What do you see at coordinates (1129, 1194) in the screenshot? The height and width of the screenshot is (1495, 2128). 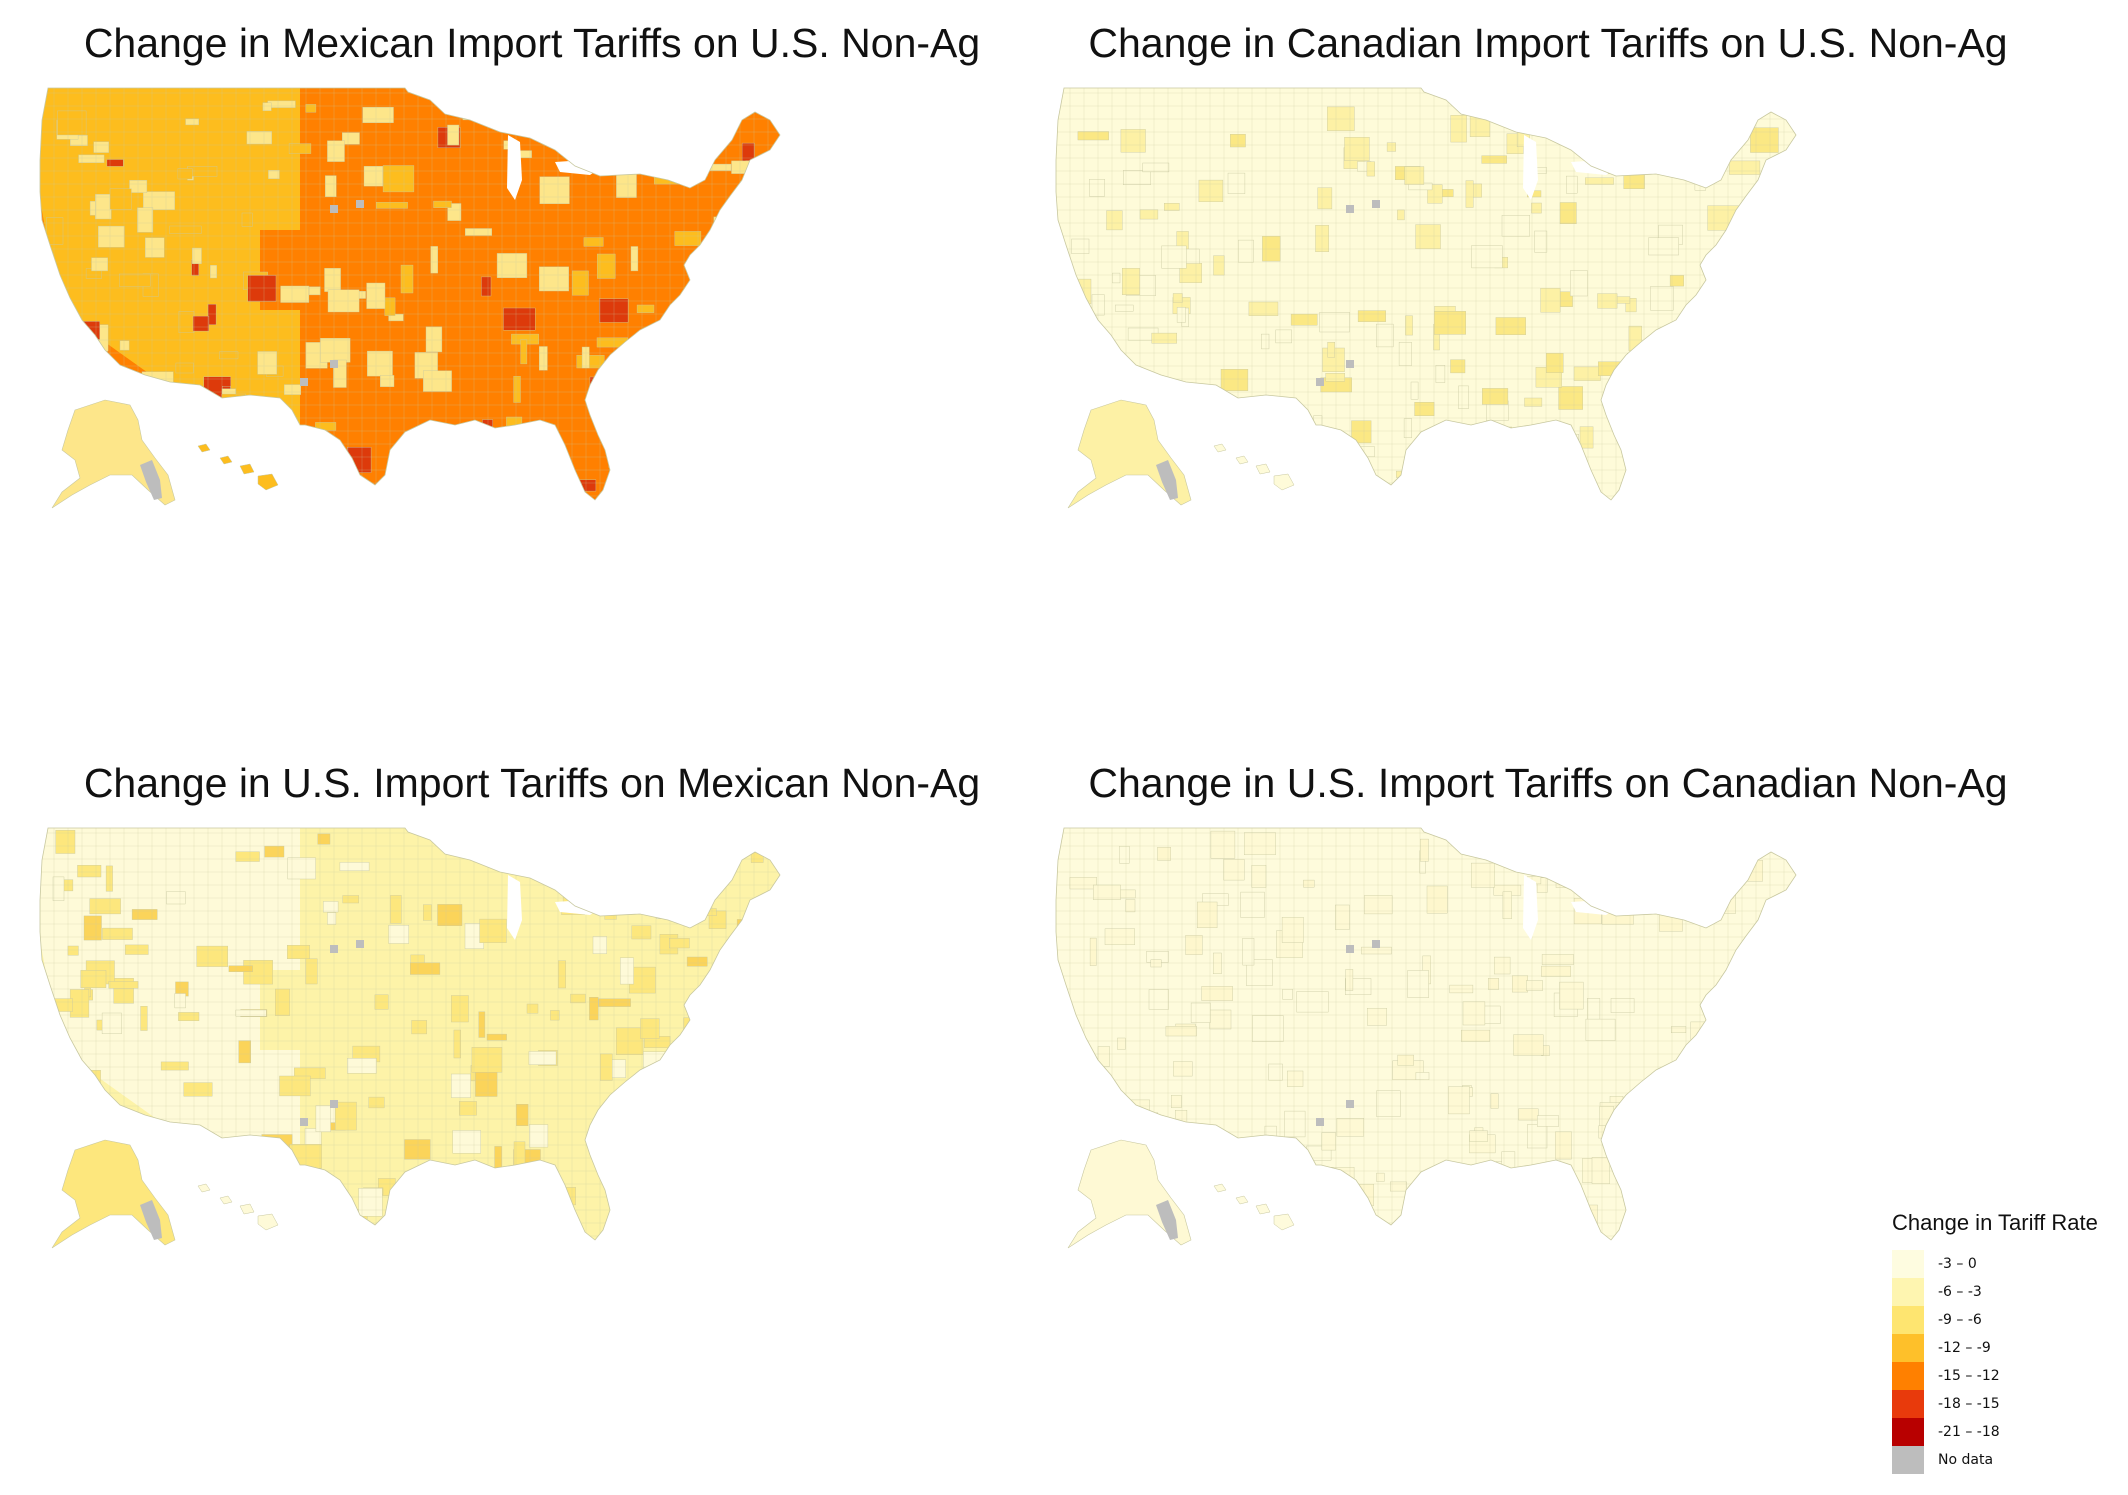 I see `alaska` at bounding box center [1129, 1194].